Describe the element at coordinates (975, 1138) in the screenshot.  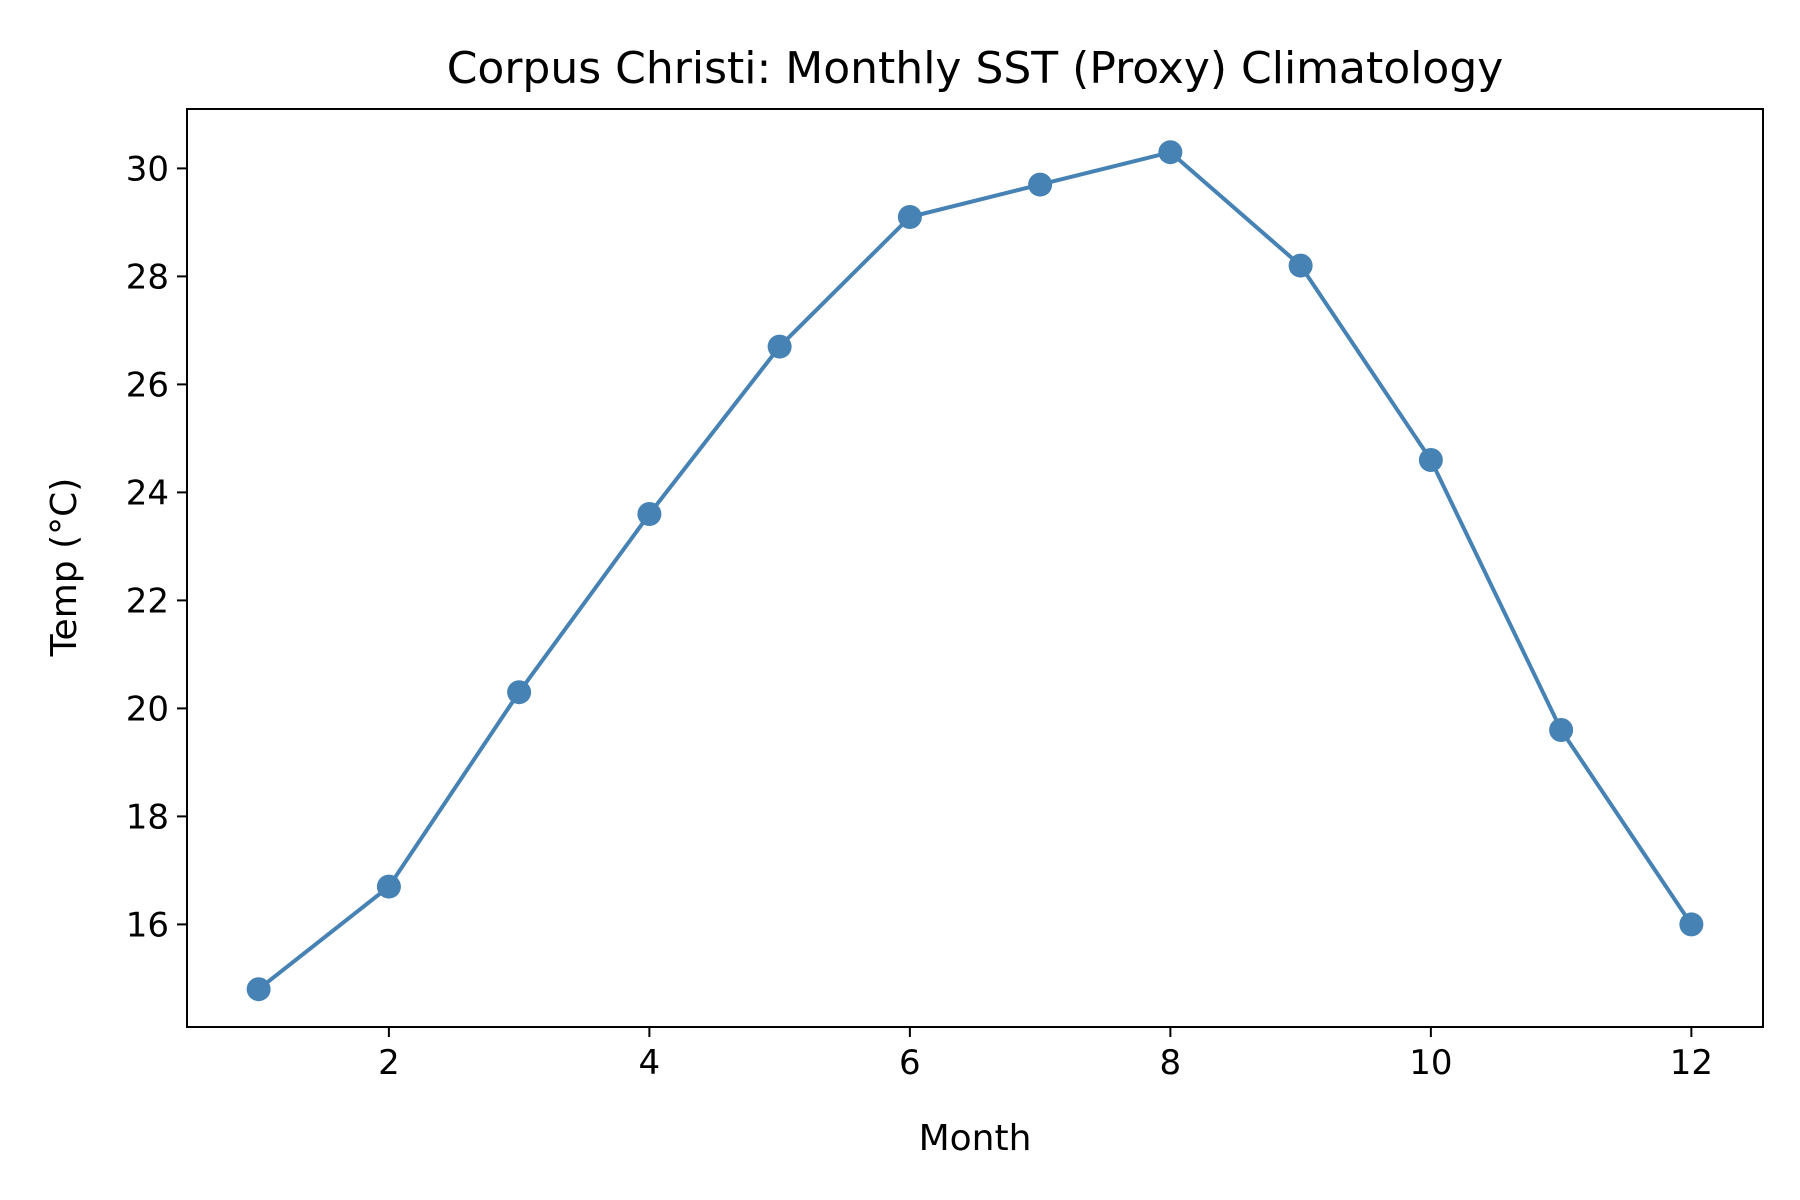
I see `x-axis-label: Month` at that location.